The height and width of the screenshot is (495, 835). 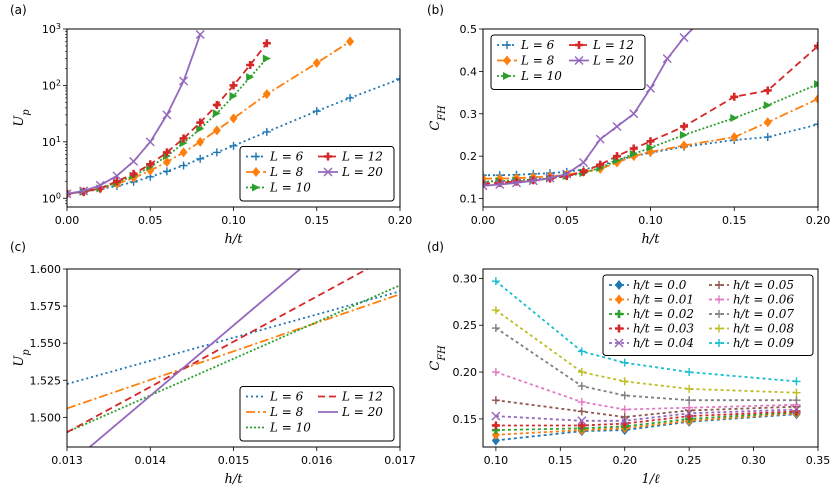 I want to click on label-main: C, so click(x=435, y=126).